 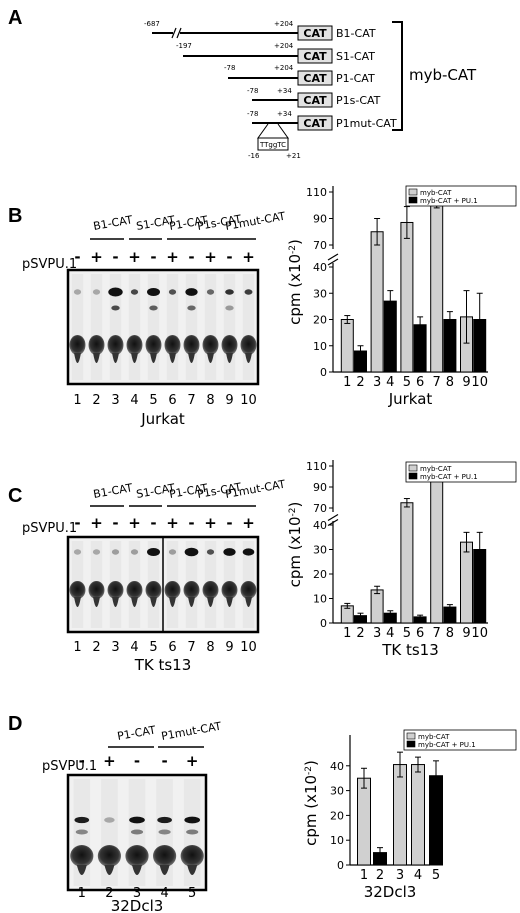 I want to click on panel-label-a: A, so click(x=15, y=18).